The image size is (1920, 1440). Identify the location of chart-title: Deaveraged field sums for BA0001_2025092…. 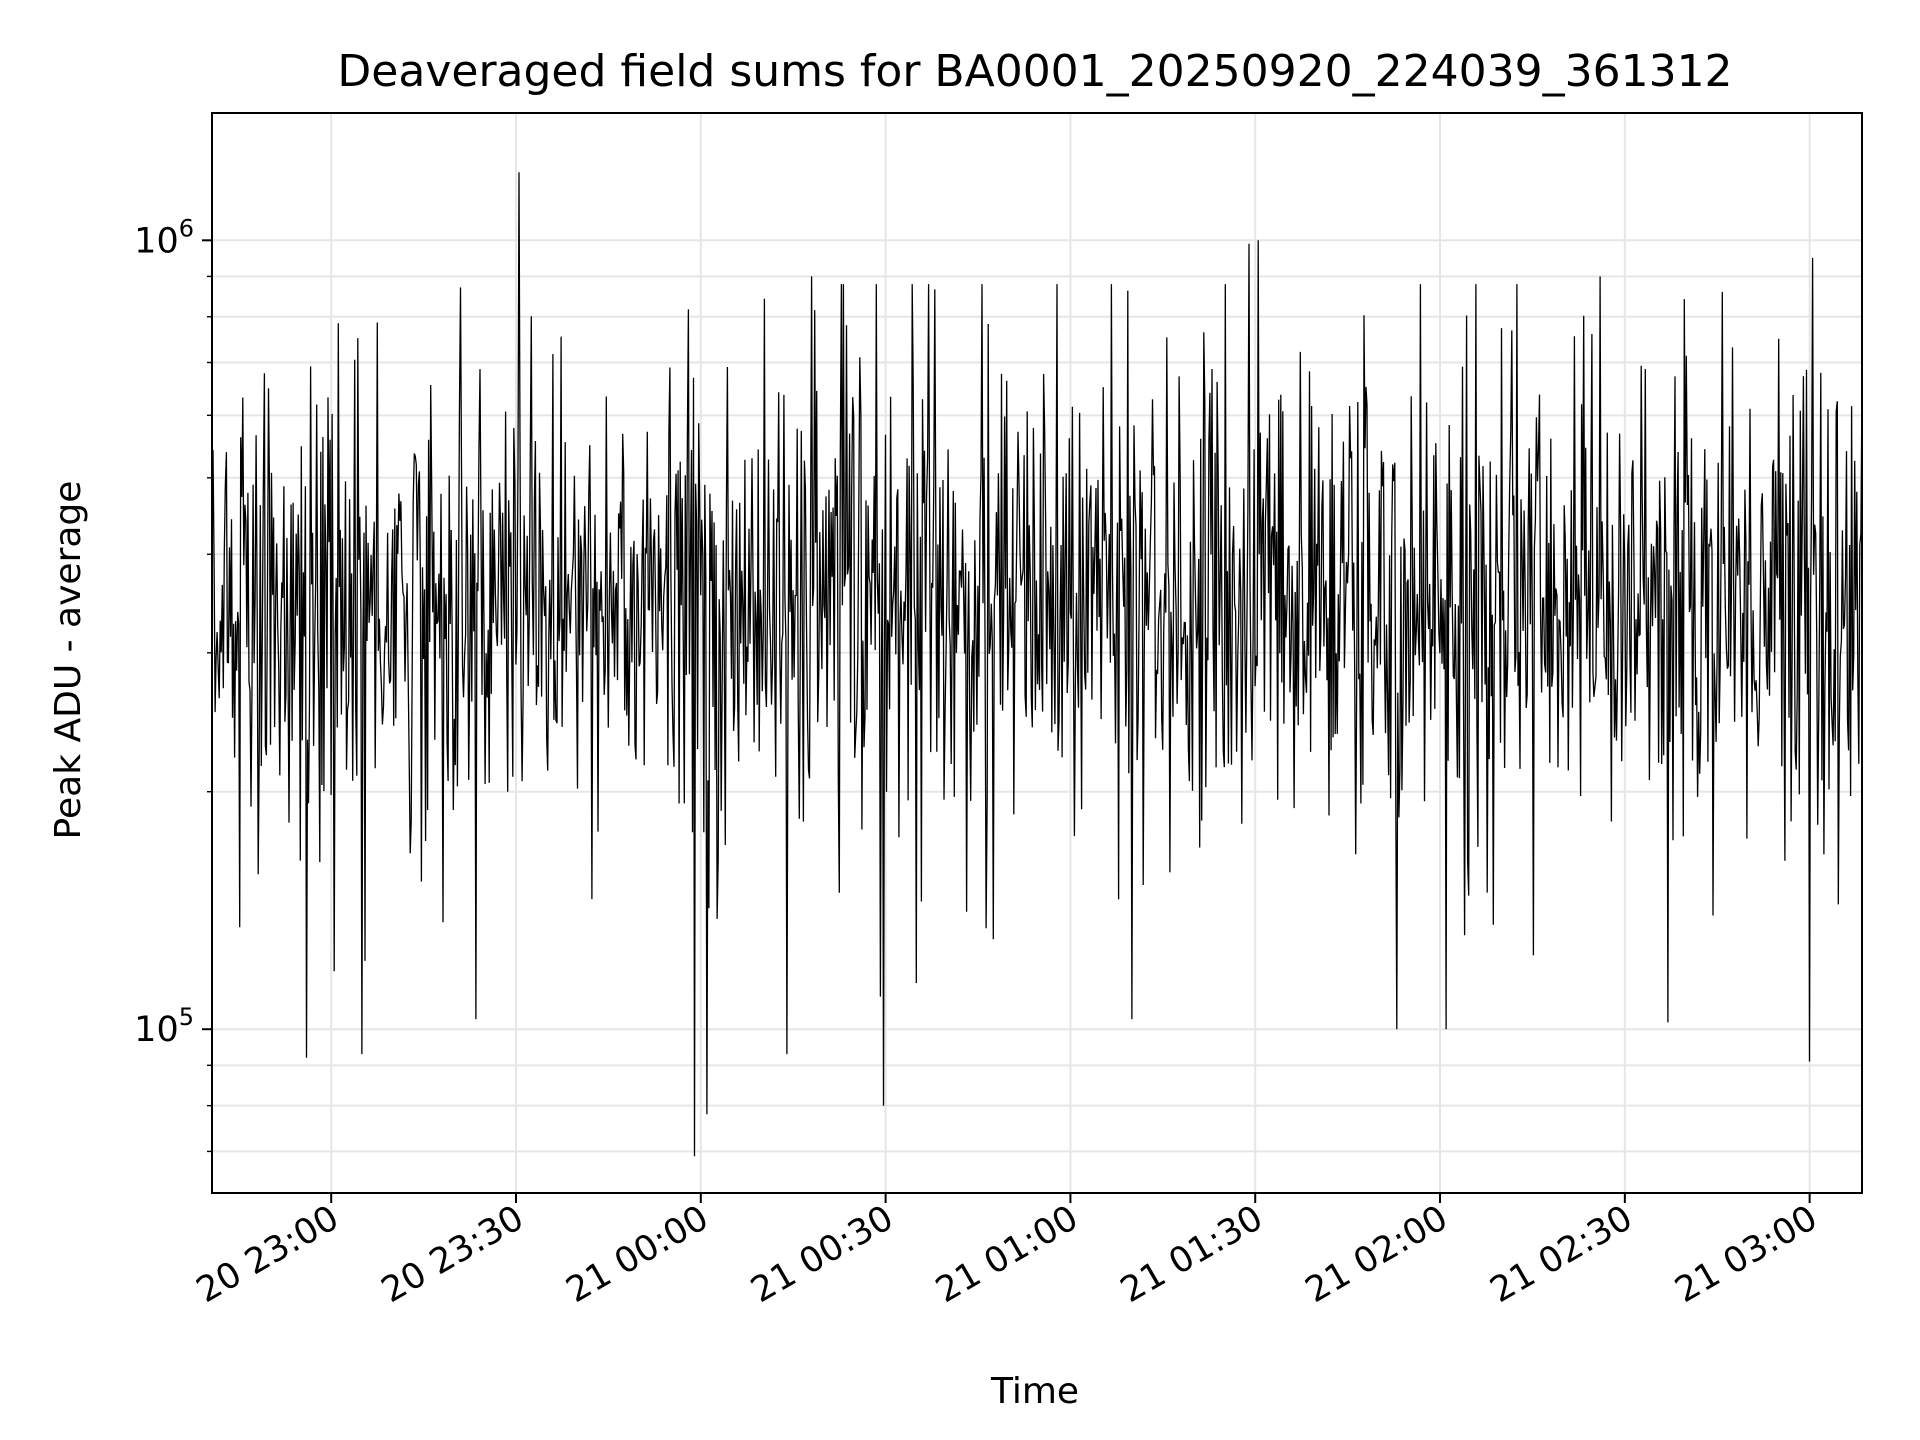
(1034, 71).